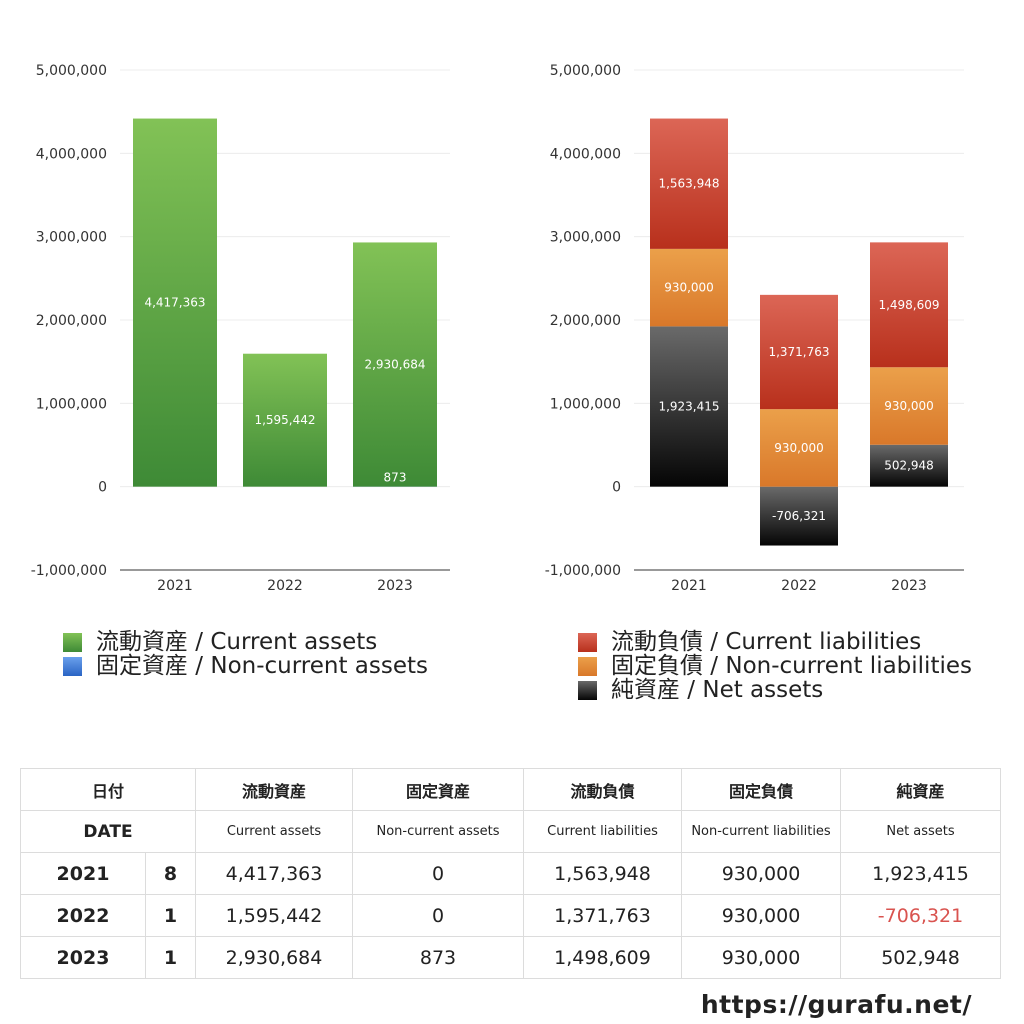 The image size is (1024, 1024). What do you see at coordinates (438, 789) in the screenshot?
I see `header-cell: 固定資産` at bounding box center [438, 789].